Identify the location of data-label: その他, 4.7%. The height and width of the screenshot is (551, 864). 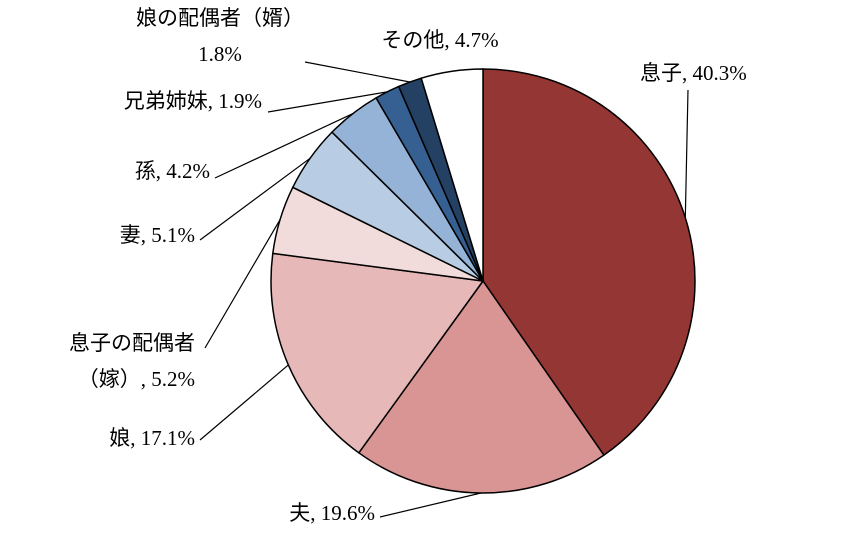
(439, 40).